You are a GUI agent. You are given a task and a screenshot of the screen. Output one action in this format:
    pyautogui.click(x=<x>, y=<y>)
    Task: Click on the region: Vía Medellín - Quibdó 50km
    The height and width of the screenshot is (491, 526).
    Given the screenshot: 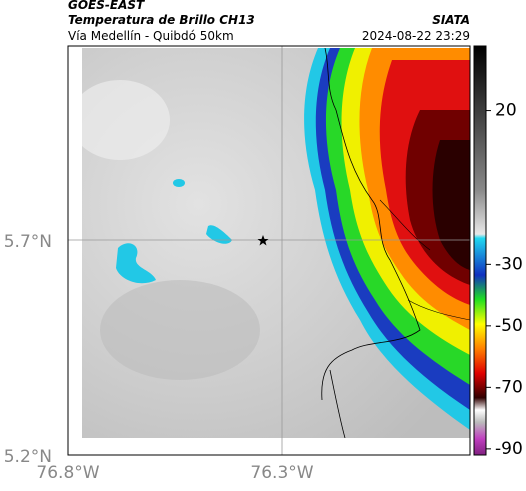 What is the action you would take?
    pyautogui.click(x=151, y=36)
    